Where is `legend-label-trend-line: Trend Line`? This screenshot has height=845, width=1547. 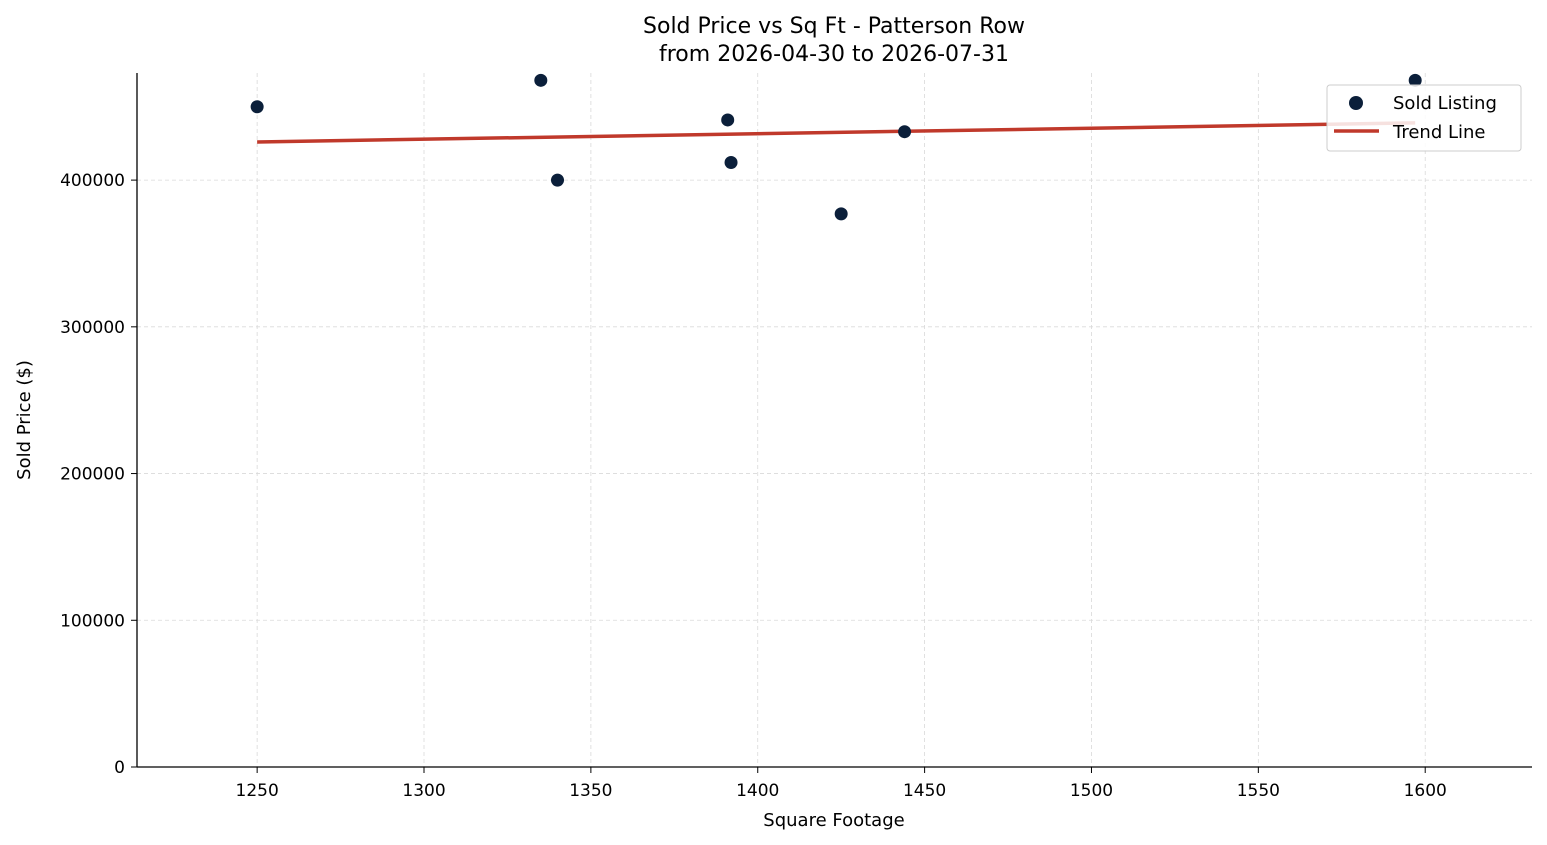
legend-label-trend-line: Trend Line is located at coordinates (1439, 132).